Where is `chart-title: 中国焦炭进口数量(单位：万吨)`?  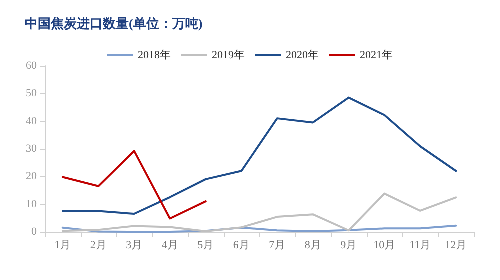 chart-title: 中国焦炭进口数量(单位：万吨) is located at coordinates (114, 23).